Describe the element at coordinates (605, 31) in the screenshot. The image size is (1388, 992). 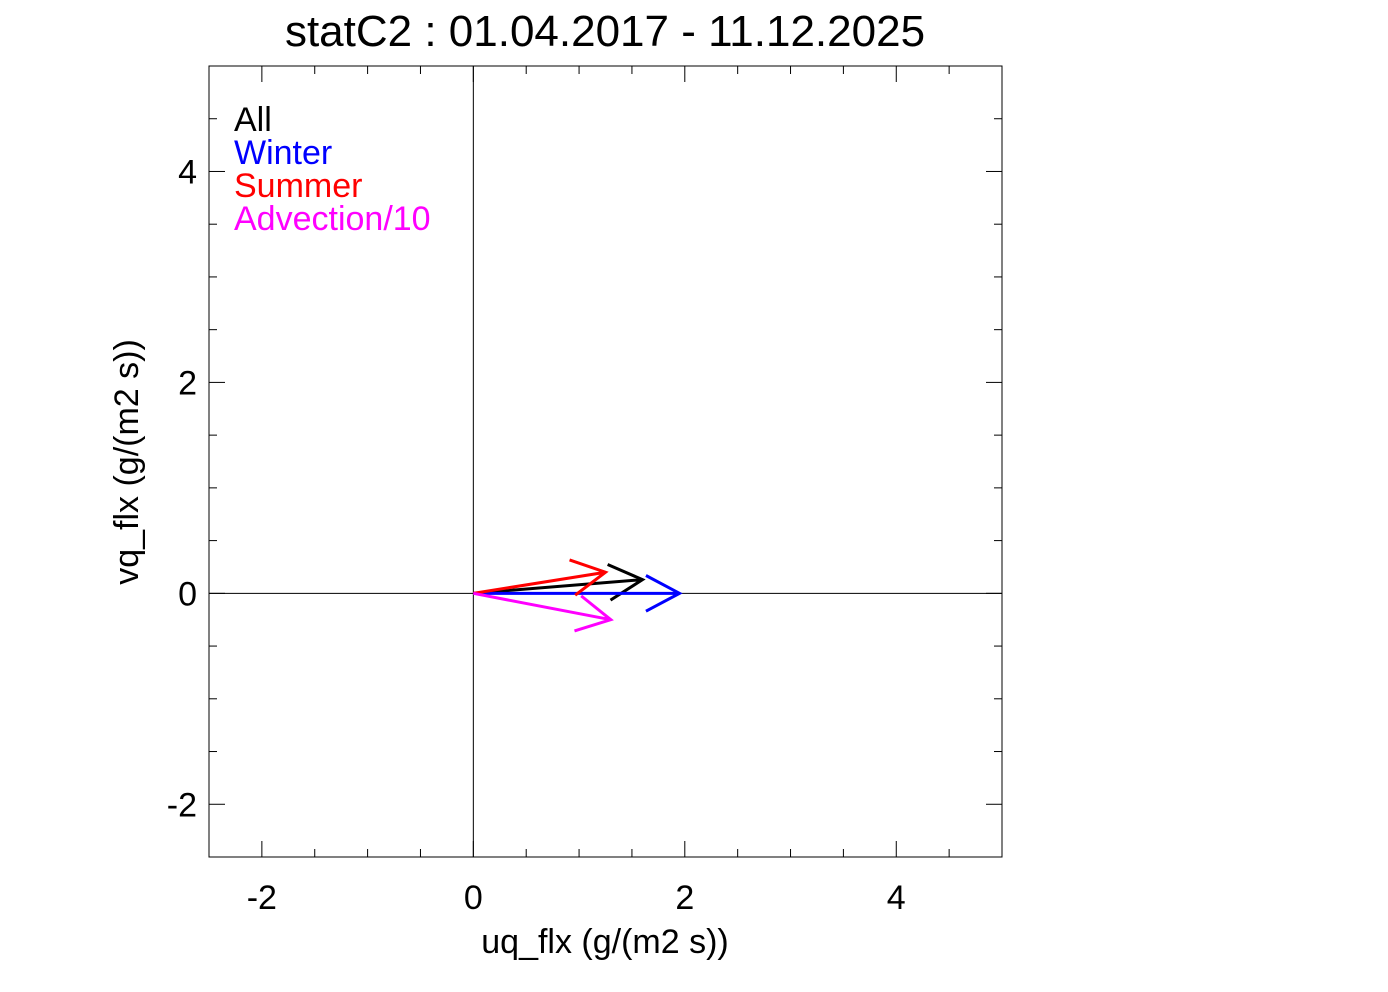
I see `chart-title: statC2 : 01.04.2017 - 11.12.2025` at that location.